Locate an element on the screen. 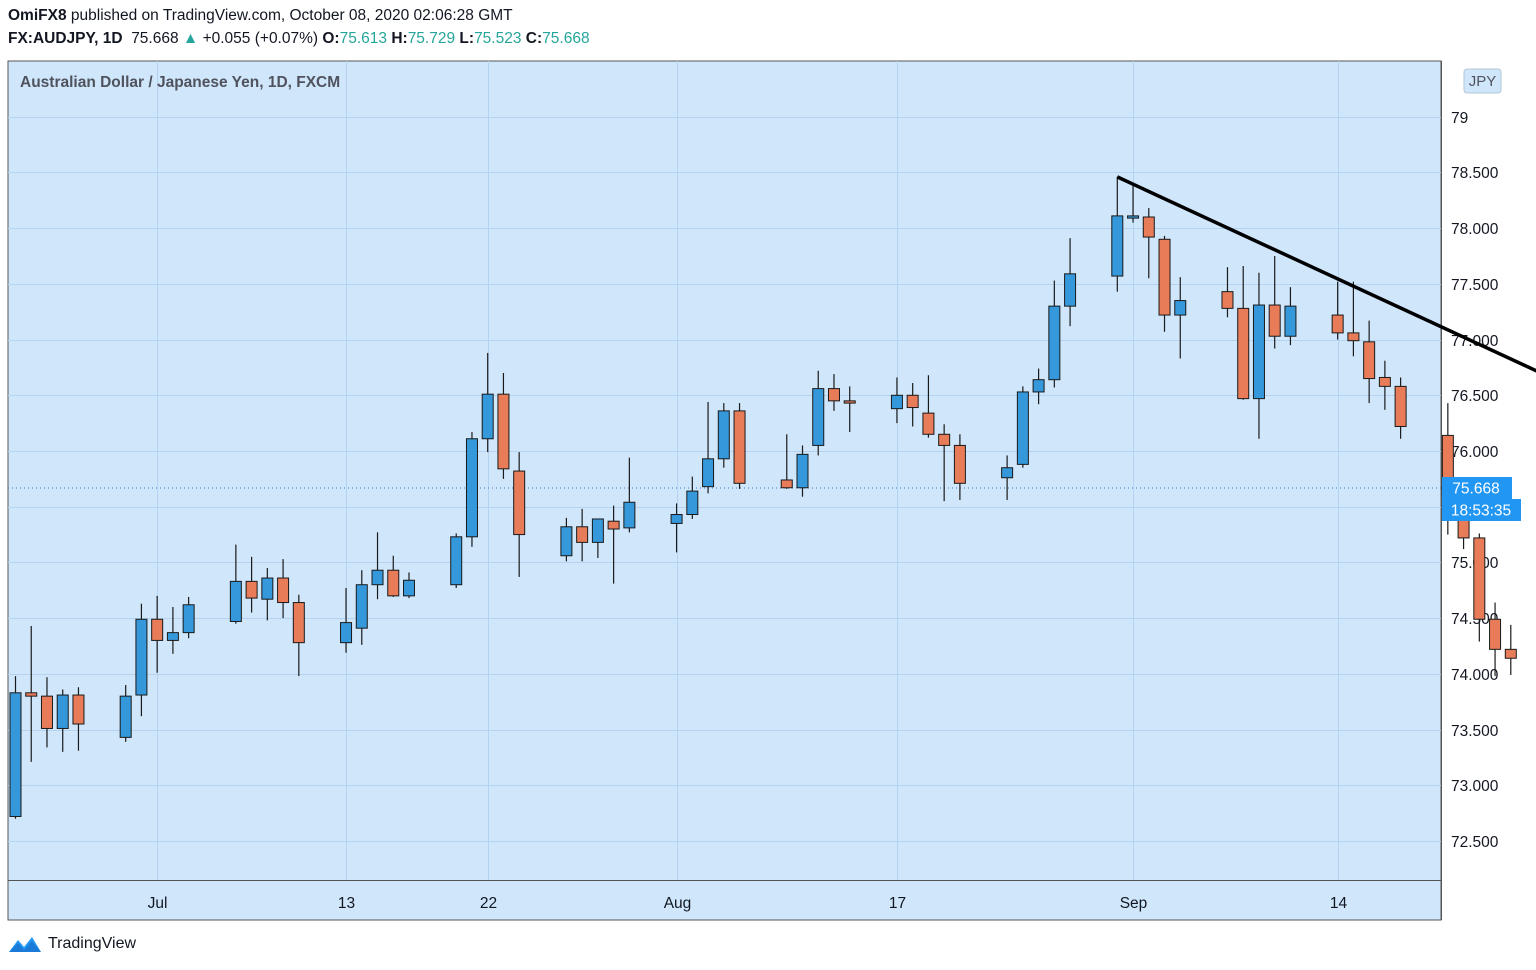 This screenshot has height=970, width=1536. currency-label: JPY is located at coordinates (1483, 81).